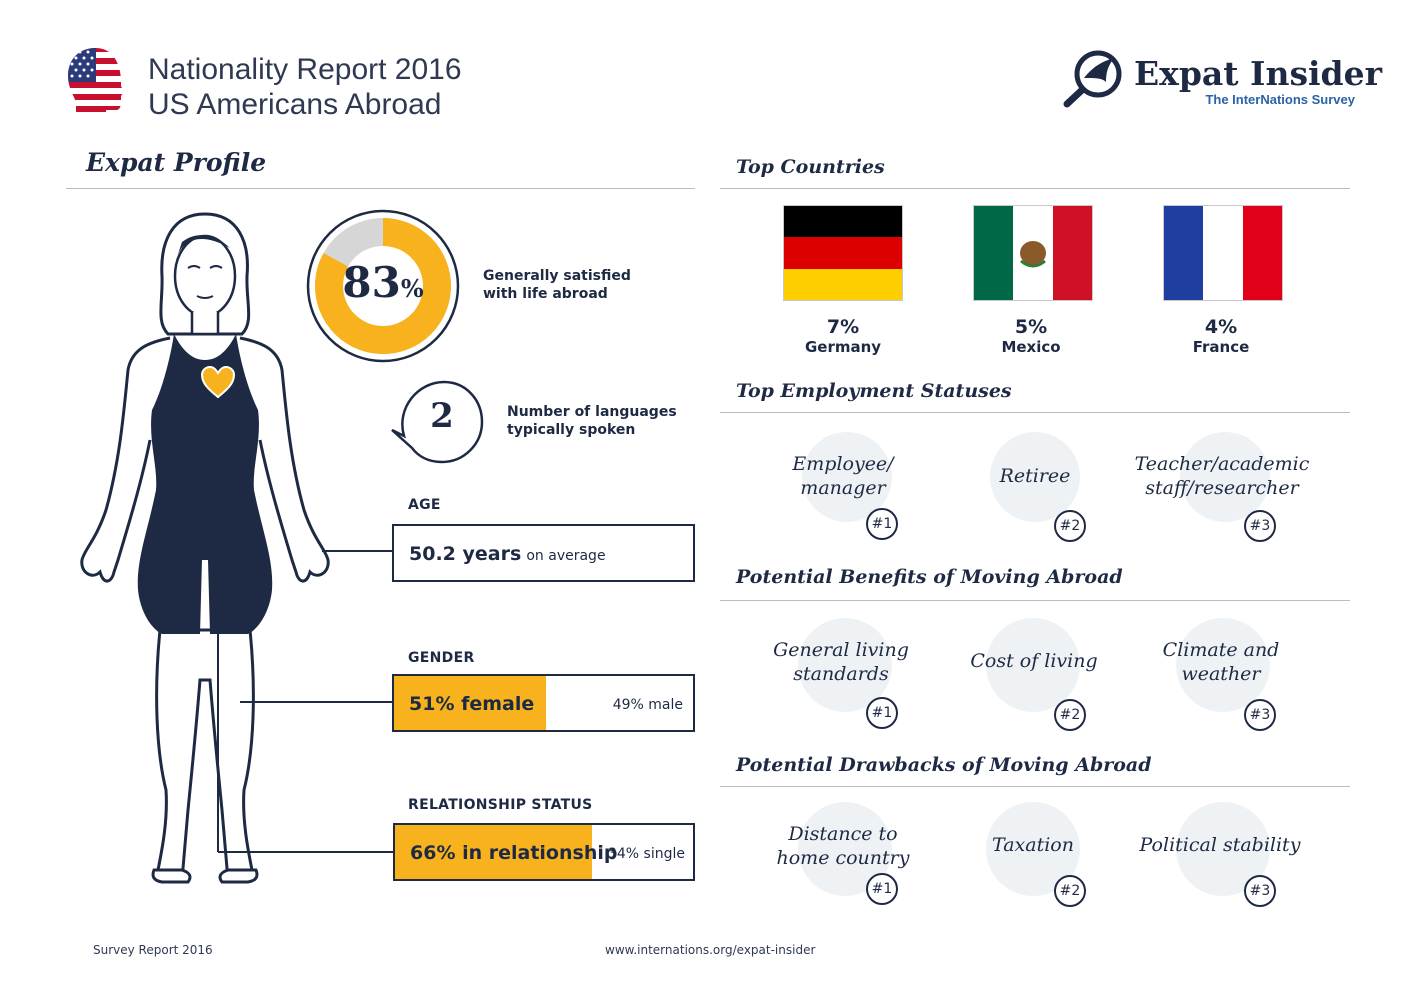  I want to click on footer-left: Survey Report 2016, so click(153, 950).